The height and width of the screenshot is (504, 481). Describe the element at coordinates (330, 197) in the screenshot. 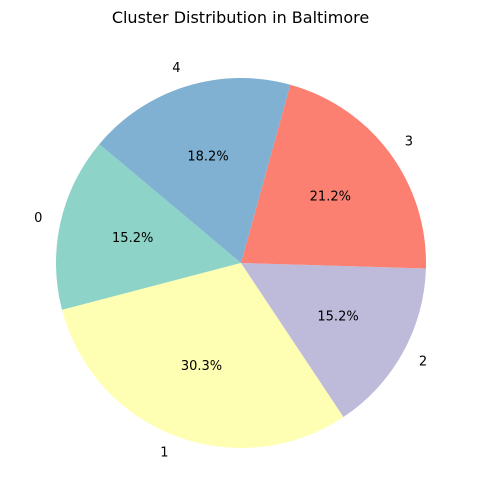

I see `slice-value-label-3: 21.2%` at that location.